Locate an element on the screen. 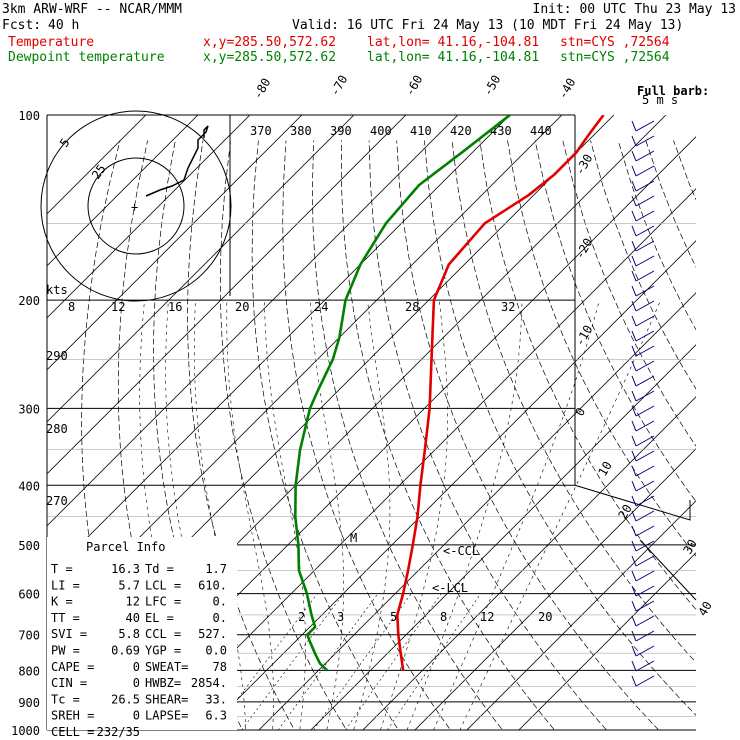  parcel-key: Tc = is located at coordinates (65, 699).